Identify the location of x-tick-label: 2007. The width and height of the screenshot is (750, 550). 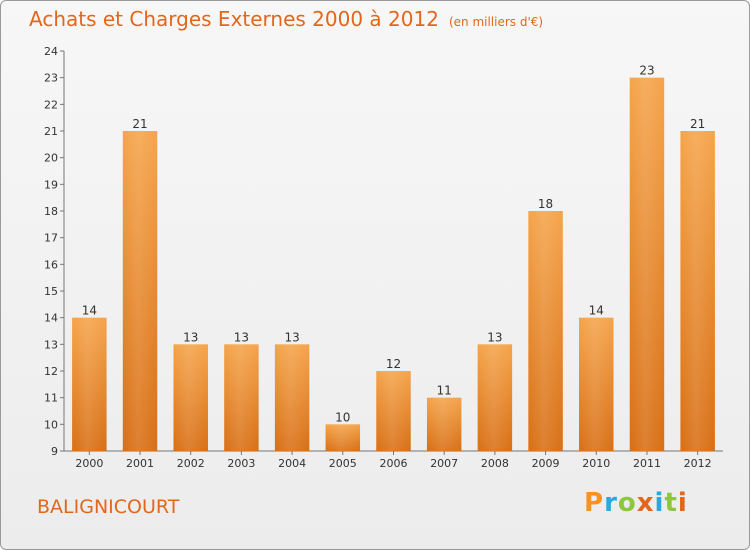
(444, 463).